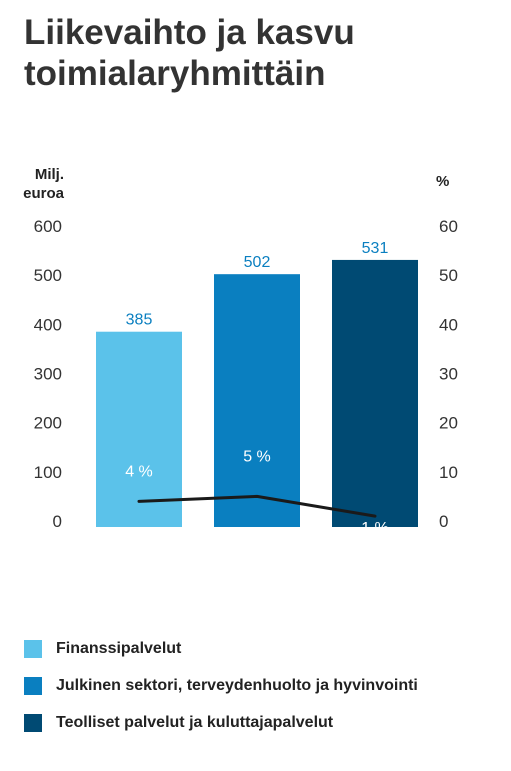 The width and height of the screenshot is (511, 771). What do you see at coordinates (48, 423) in the screenshot?
I see `left-tick-label-200: 200` at bounding box center [48, 423].